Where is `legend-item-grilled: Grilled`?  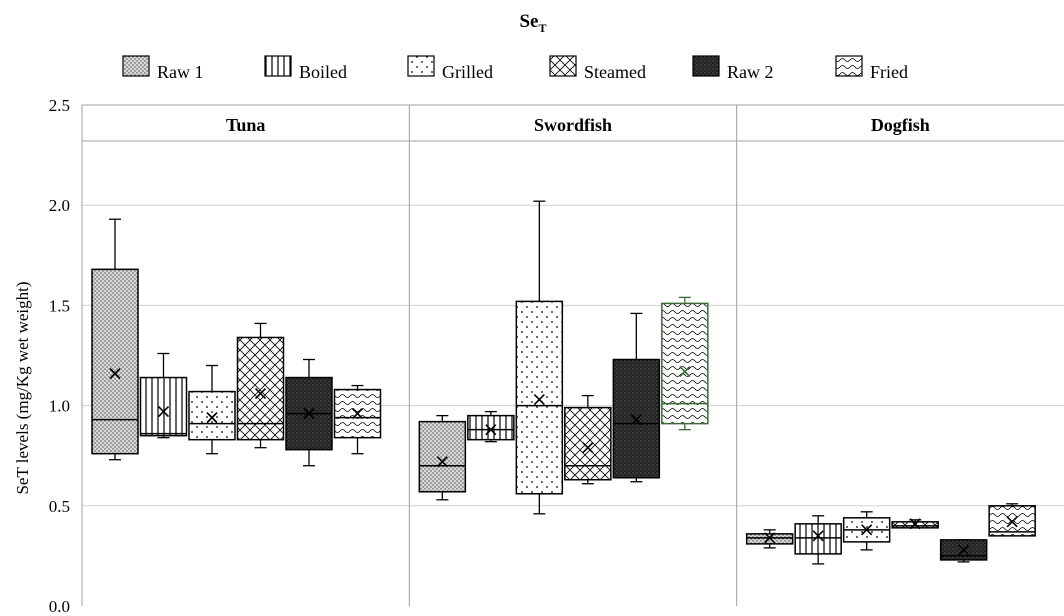
legend-item-grilled: Grilled is located at coordinates (450, 68).